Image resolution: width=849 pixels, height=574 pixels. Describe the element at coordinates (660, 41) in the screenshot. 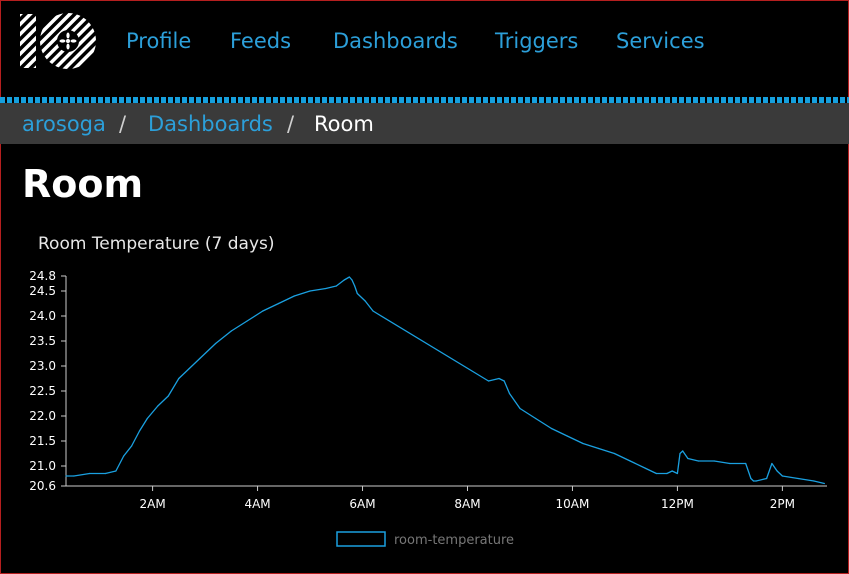

I see `nav-services-link: Services` at that location.